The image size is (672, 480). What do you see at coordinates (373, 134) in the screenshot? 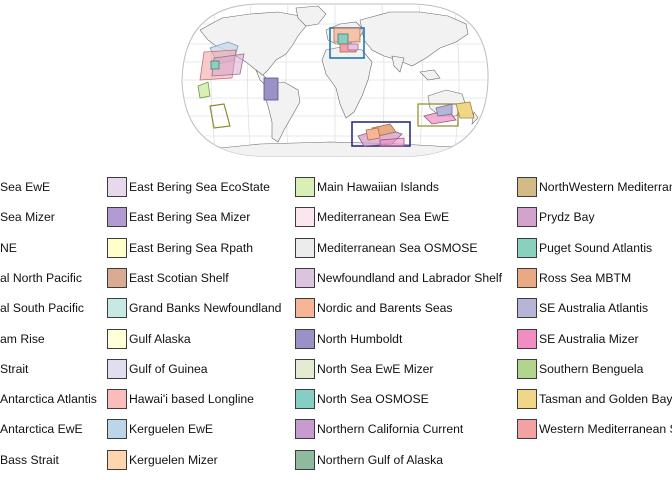
I see `region-kerguelen` at bounding box center [373, 134].